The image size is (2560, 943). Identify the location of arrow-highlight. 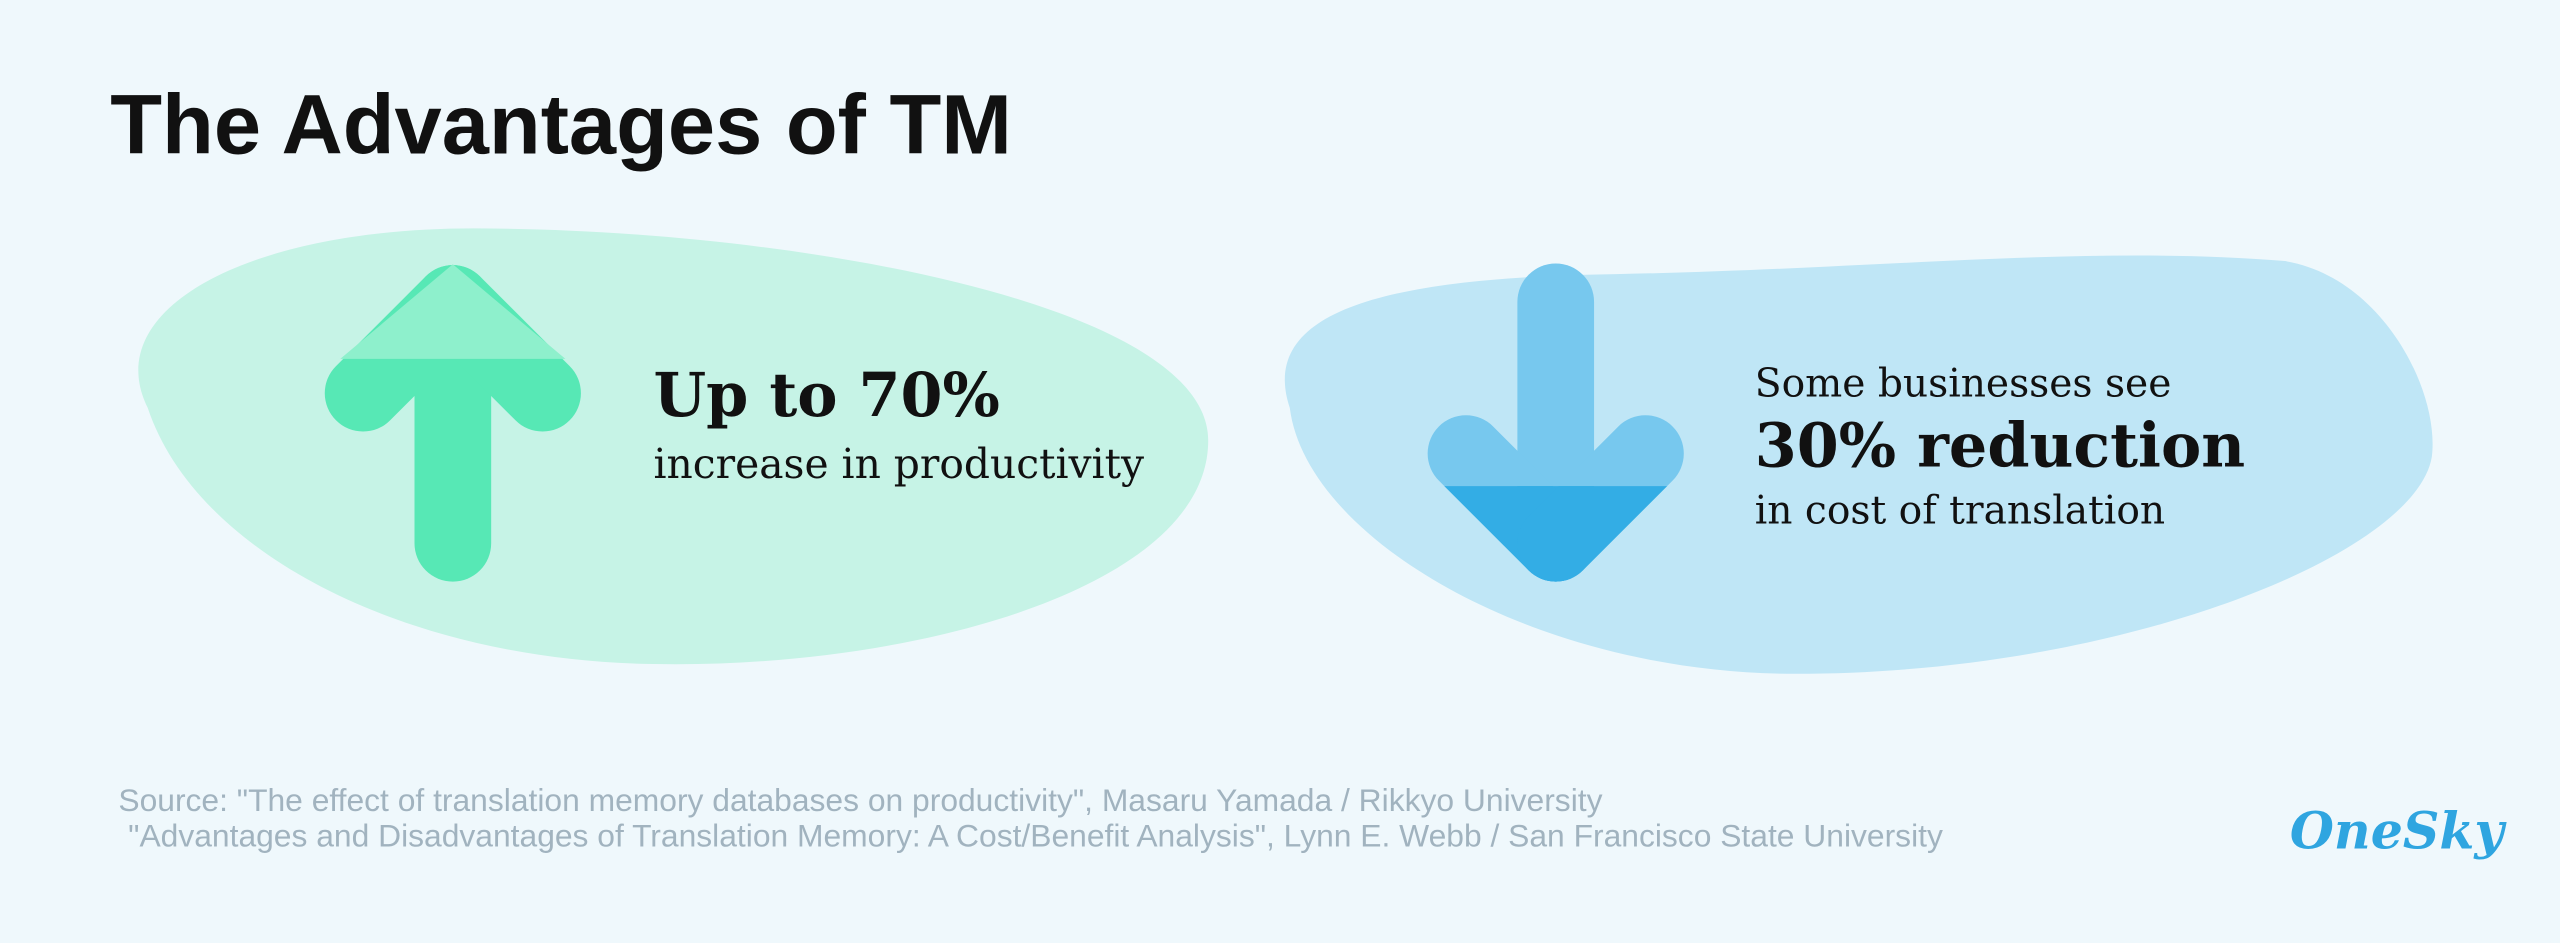
(453, 311).